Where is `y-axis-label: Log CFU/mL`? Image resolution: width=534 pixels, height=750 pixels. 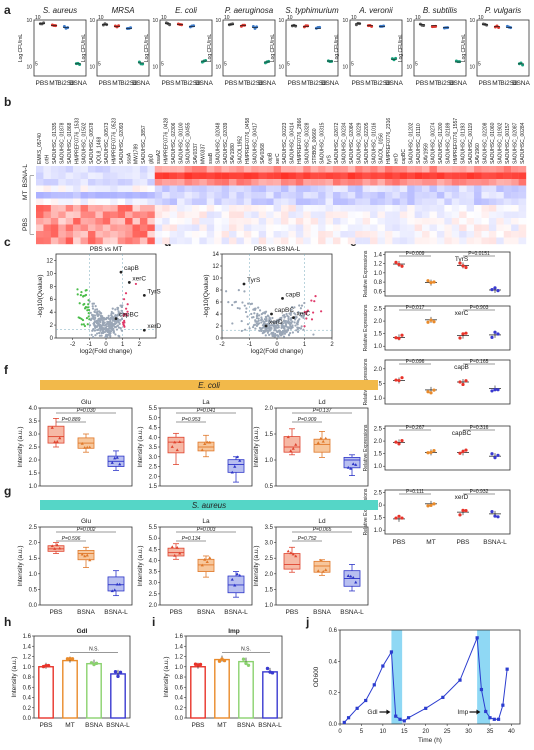 y-axis-label: Log CFU/mL is located at coordinates (273, 48).